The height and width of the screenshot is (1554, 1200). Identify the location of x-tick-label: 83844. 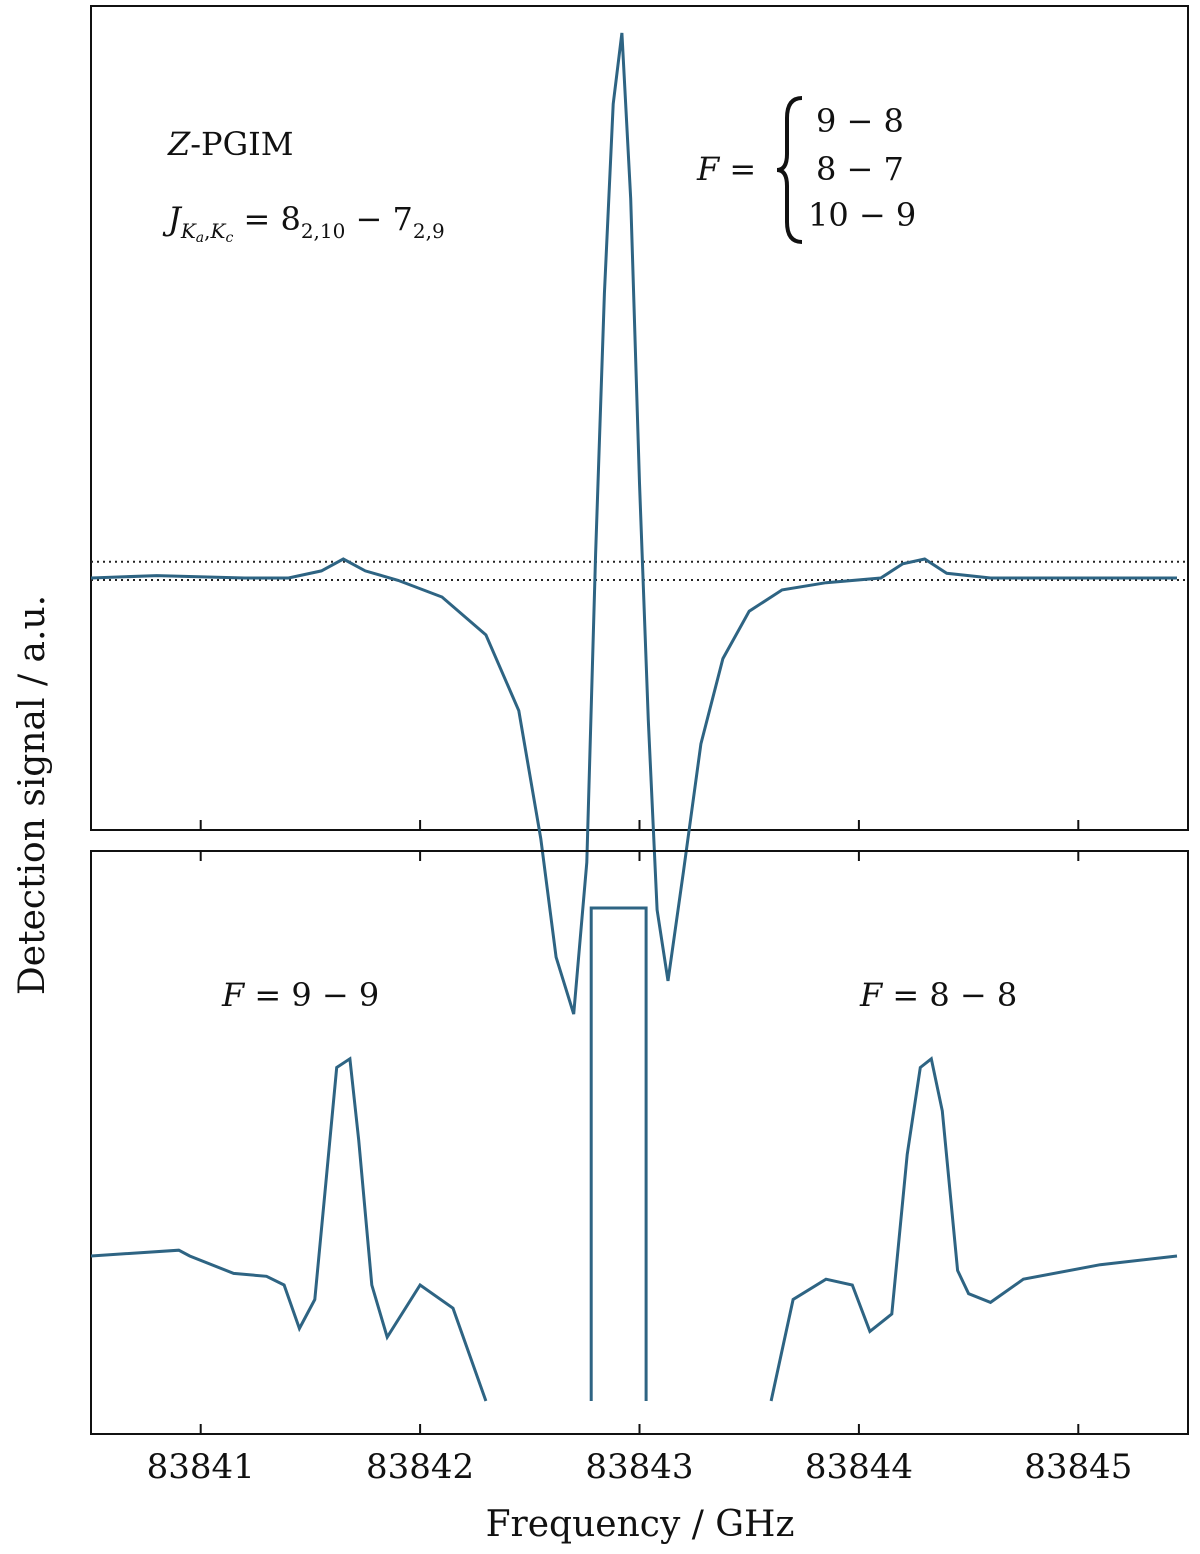
(859, 1467).